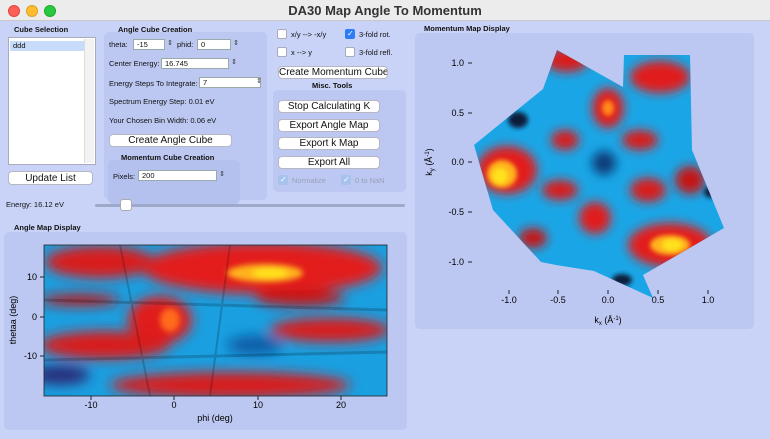 This screenshot has width=770, height=439. What do you see at coordinates (35, 204) in the screenshot?
I see `energy-label: Energy: 16.12 eV` at bounding box center [35, 204].